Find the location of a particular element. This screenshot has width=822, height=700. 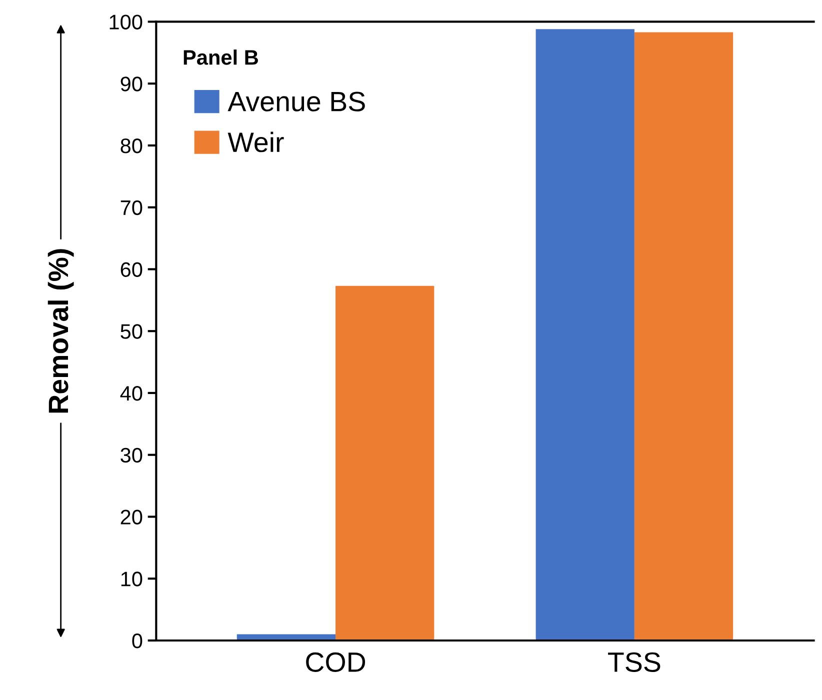

y-tick-label: 20 is located at coordinates (131, 517).